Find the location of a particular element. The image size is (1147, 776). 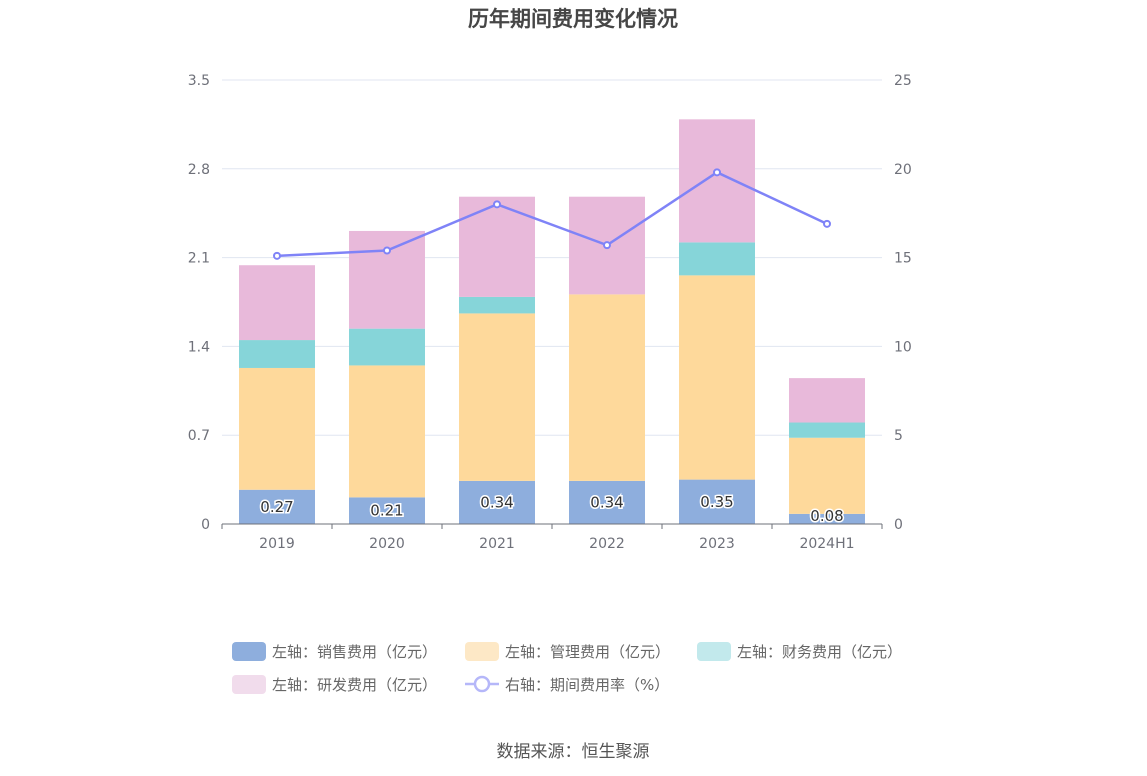

source-note: 数据来源：恒生聚源 is located at coordinates (573, 752).